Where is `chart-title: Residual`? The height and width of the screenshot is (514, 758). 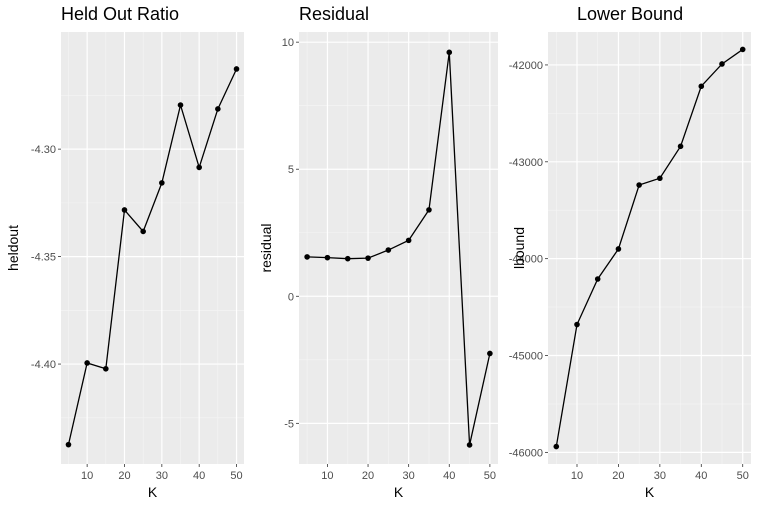
chart-title: Residual is located at coordinates (334, 14).